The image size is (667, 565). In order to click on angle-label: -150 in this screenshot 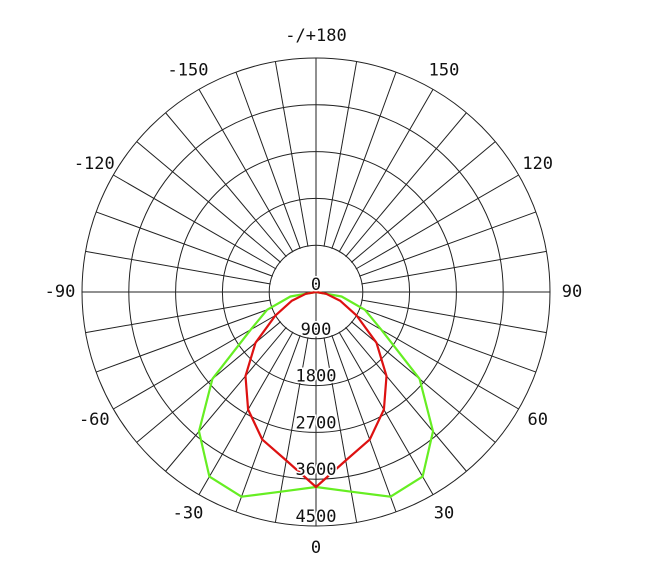, I will do `click(188, 70)`.